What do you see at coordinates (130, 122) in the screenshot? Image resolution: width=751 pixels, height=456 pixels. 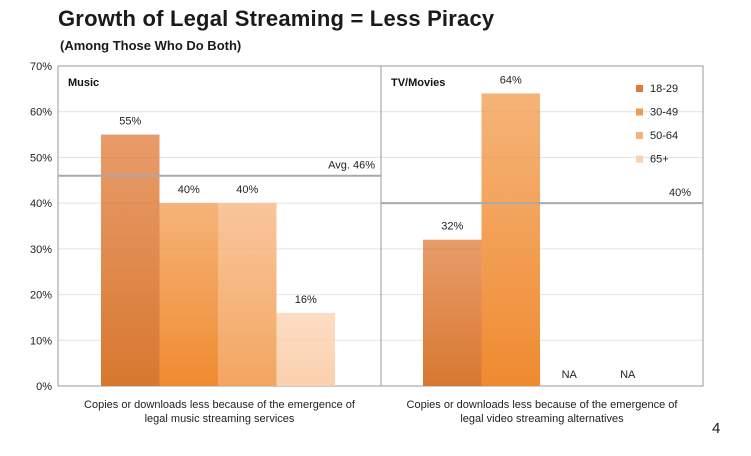 I see `data-label: 55%` at bounding box center [130, 122].